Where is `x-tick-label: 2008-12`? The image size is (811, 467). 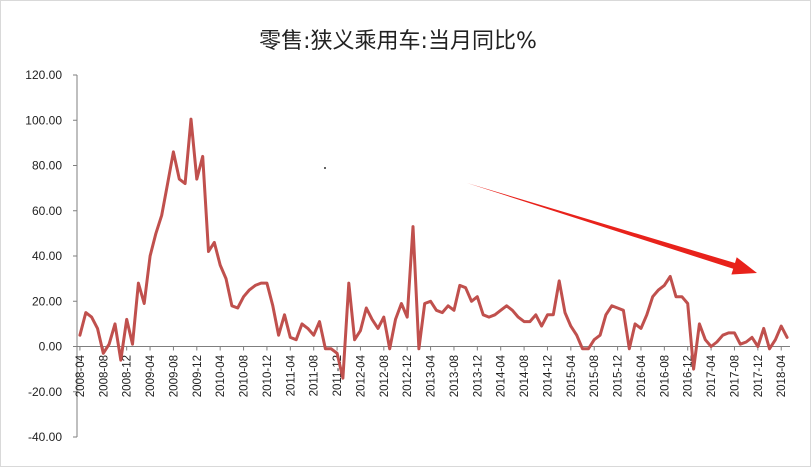 x-tick-label: 2008-12 is located at coordinates (128, 376).